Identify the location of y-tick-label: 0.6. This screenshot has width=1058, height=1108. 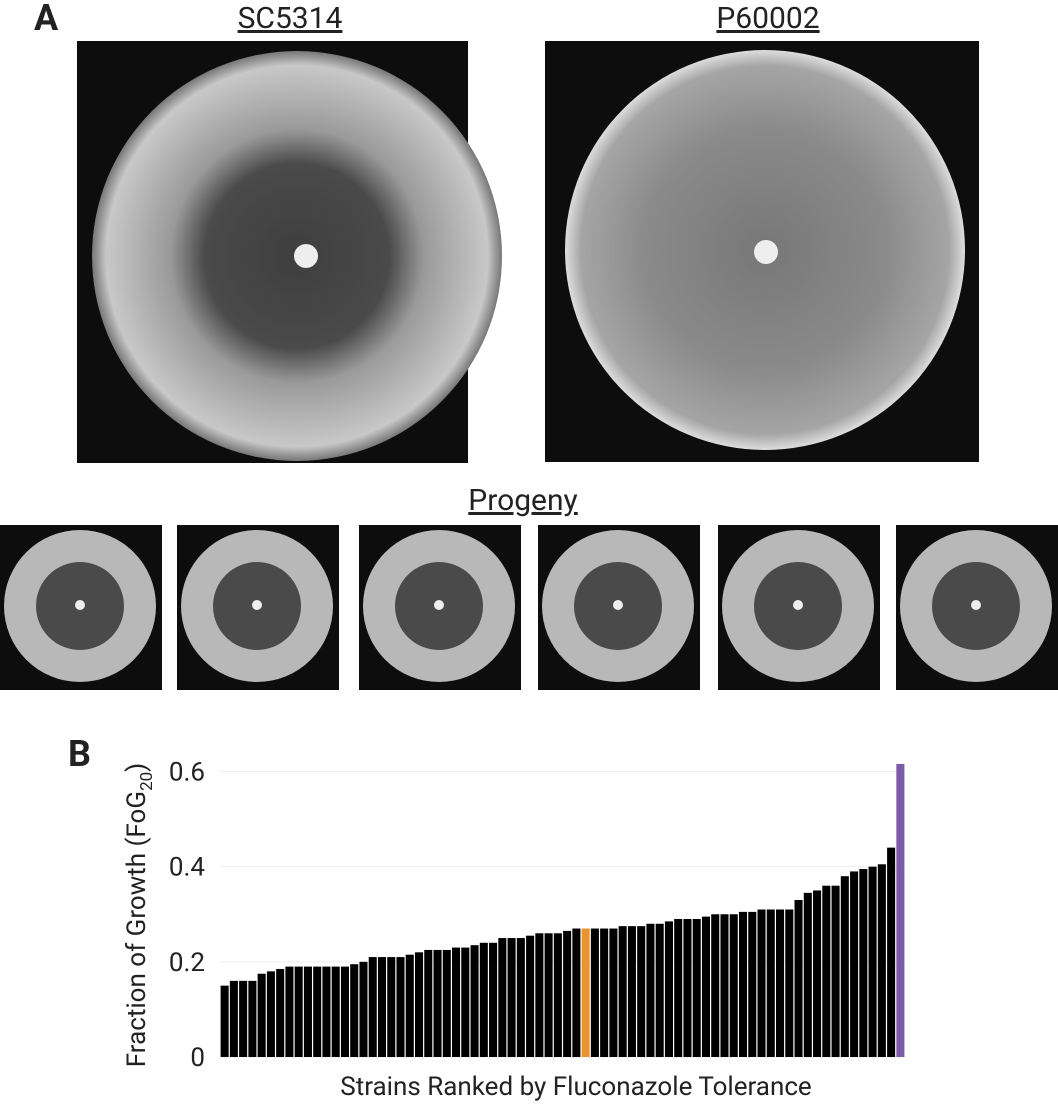
(187, 773).